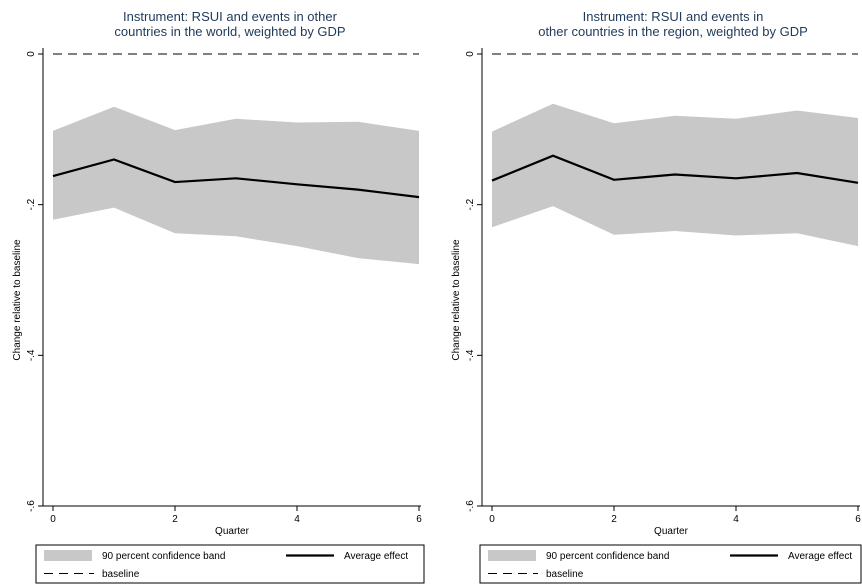 The width and height of the screenshot is (862, 586). What do you see at coordinates (673, 16) in the screenshot?
I see `chart-title-line: Instrument: RSUI and events in` at bounding box center [673, 16].